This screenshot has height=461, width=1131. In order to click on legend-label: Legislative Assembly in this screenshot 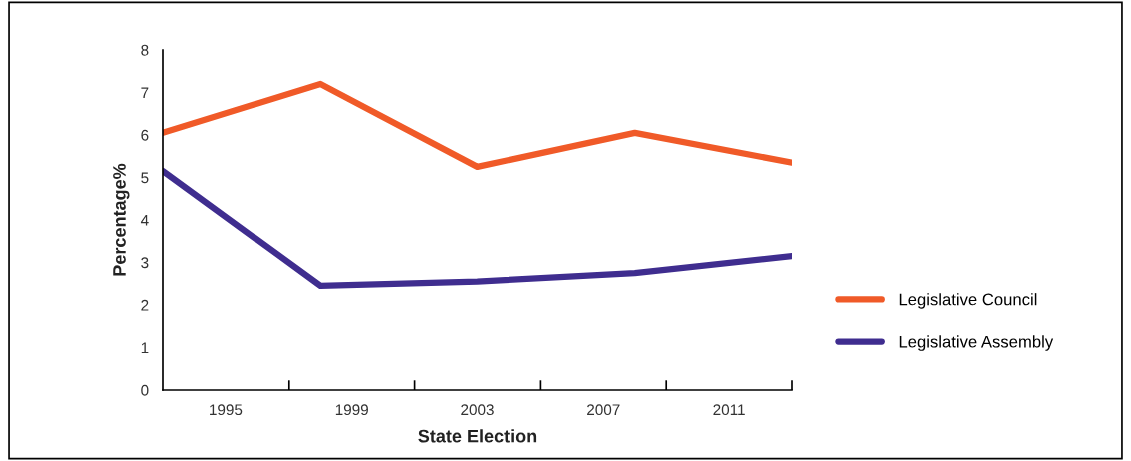, I will do `click(976, 343)`.